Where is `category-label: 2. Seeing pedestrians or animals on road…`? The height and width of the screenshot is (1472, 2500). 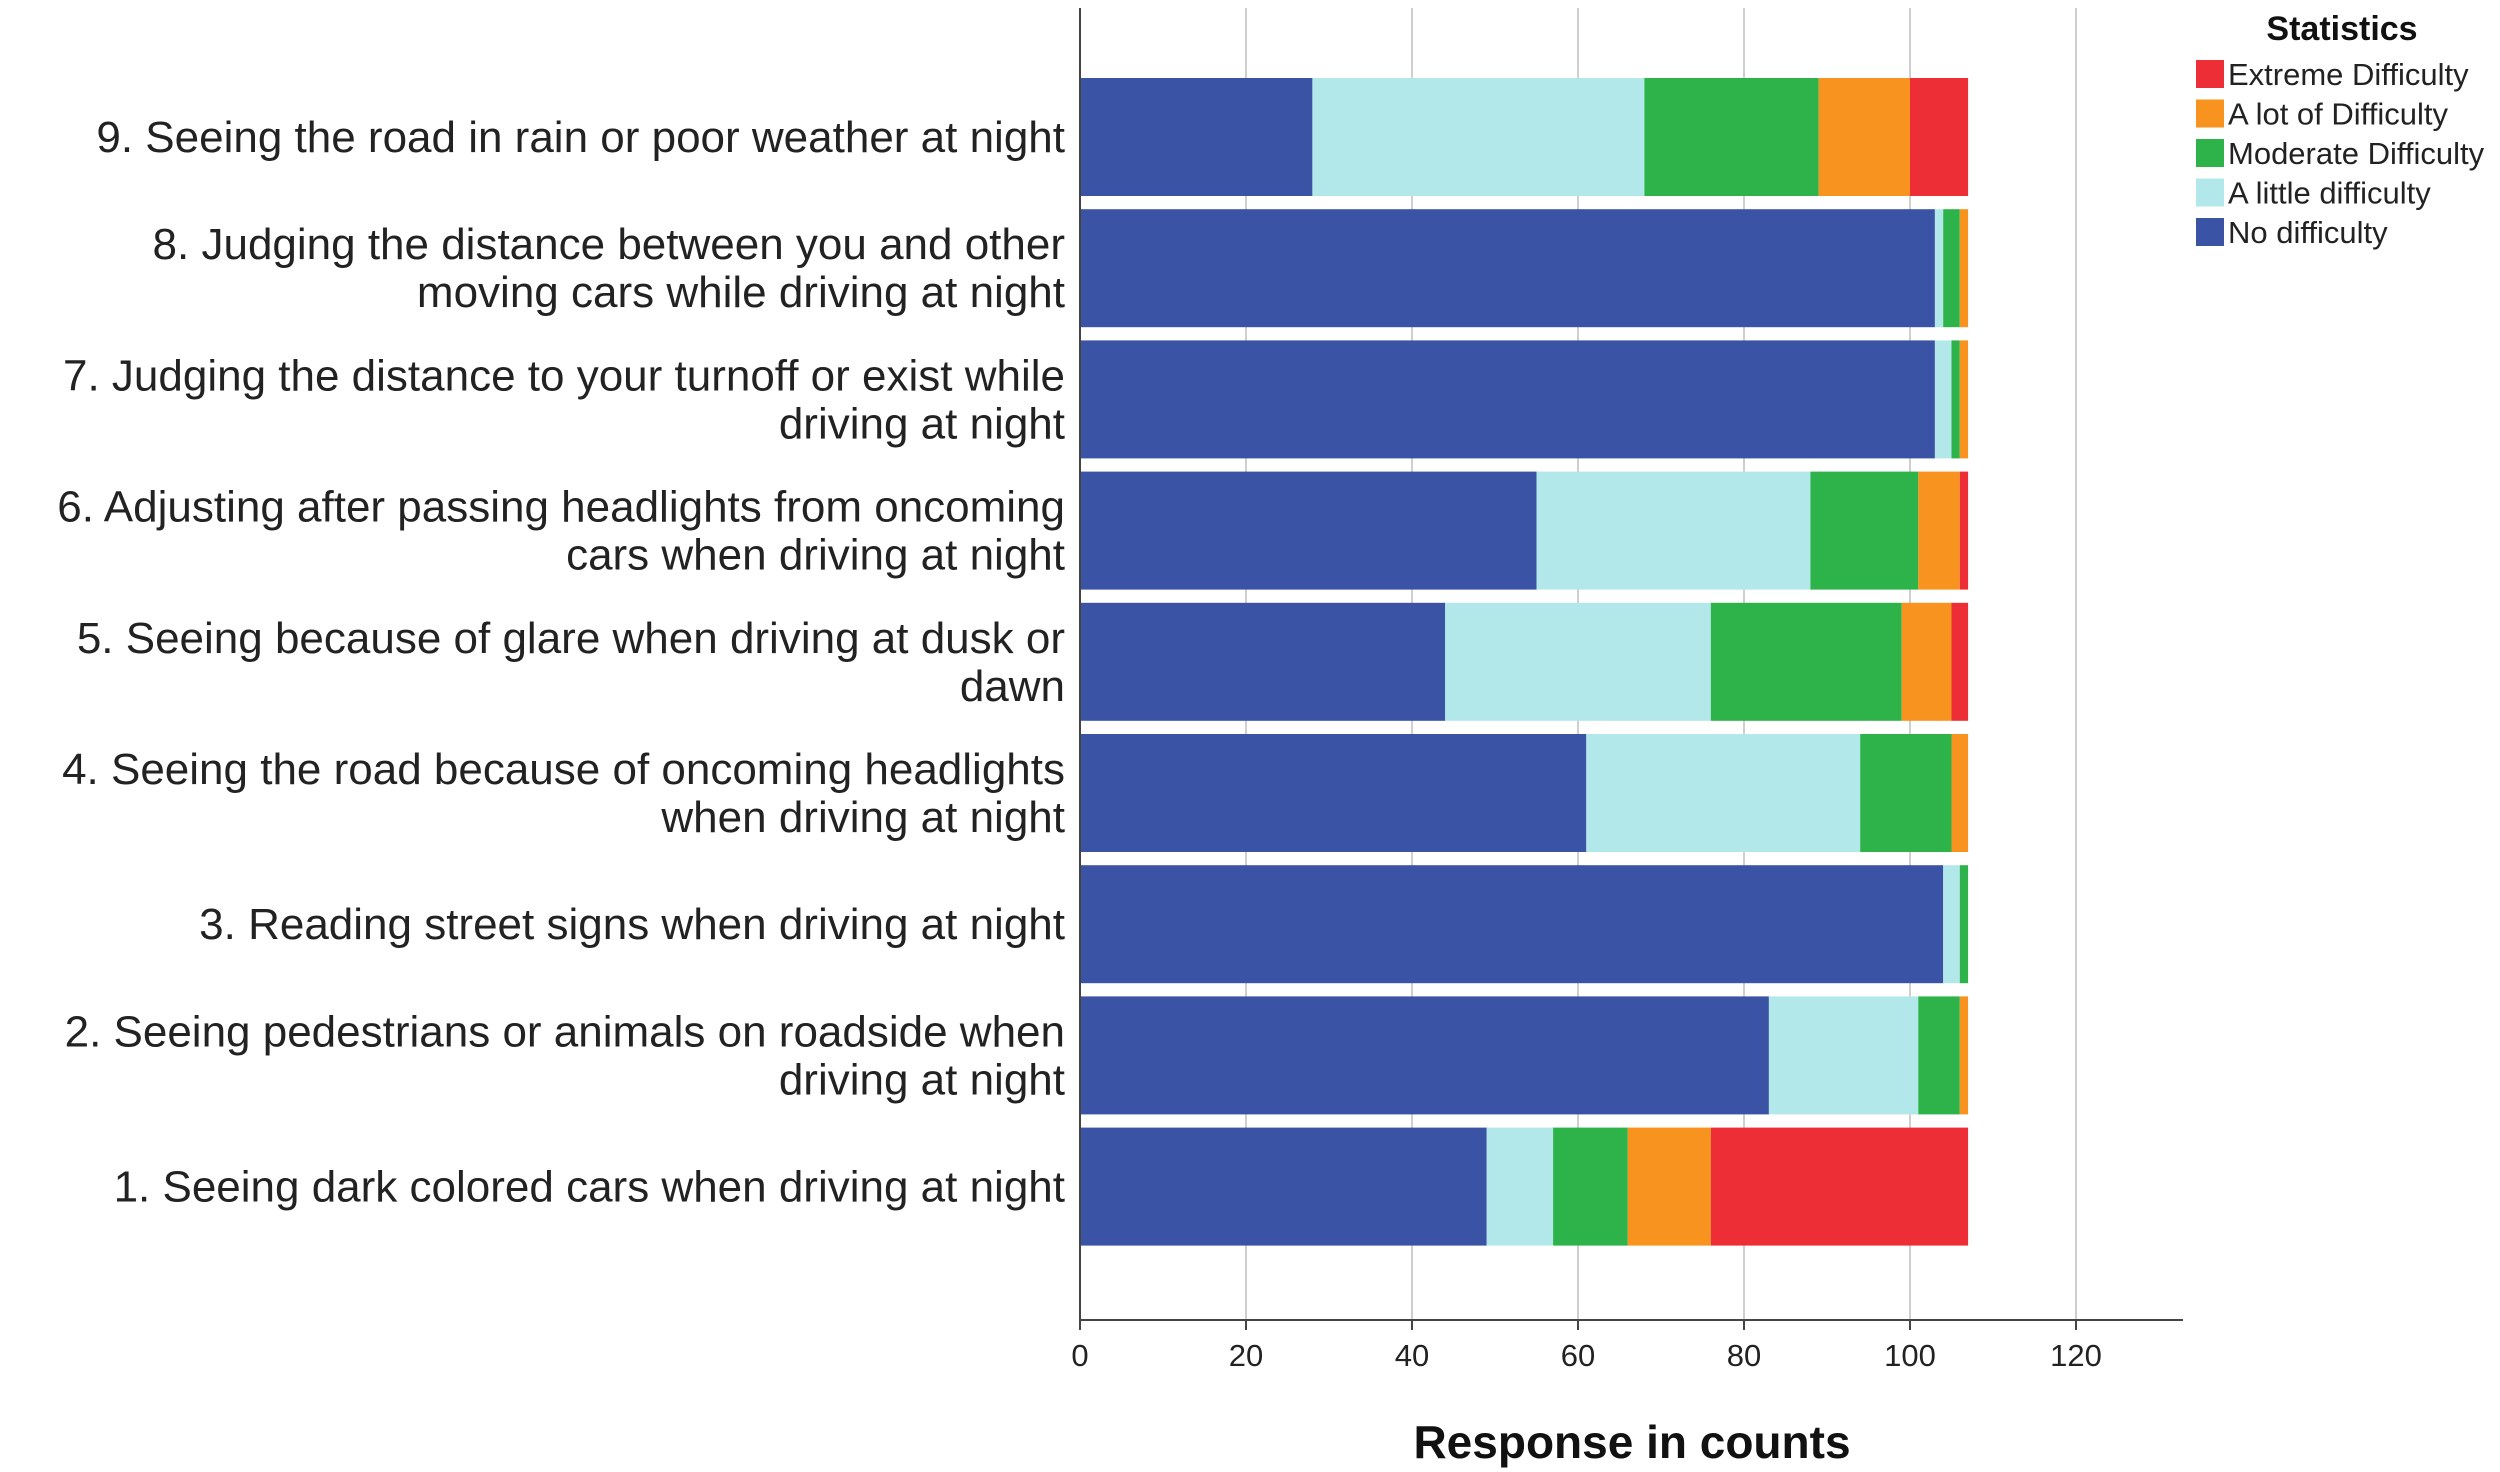
category-label: 2. Seeing pedestrians or animals on road… is located at coordinates (565, 1031).